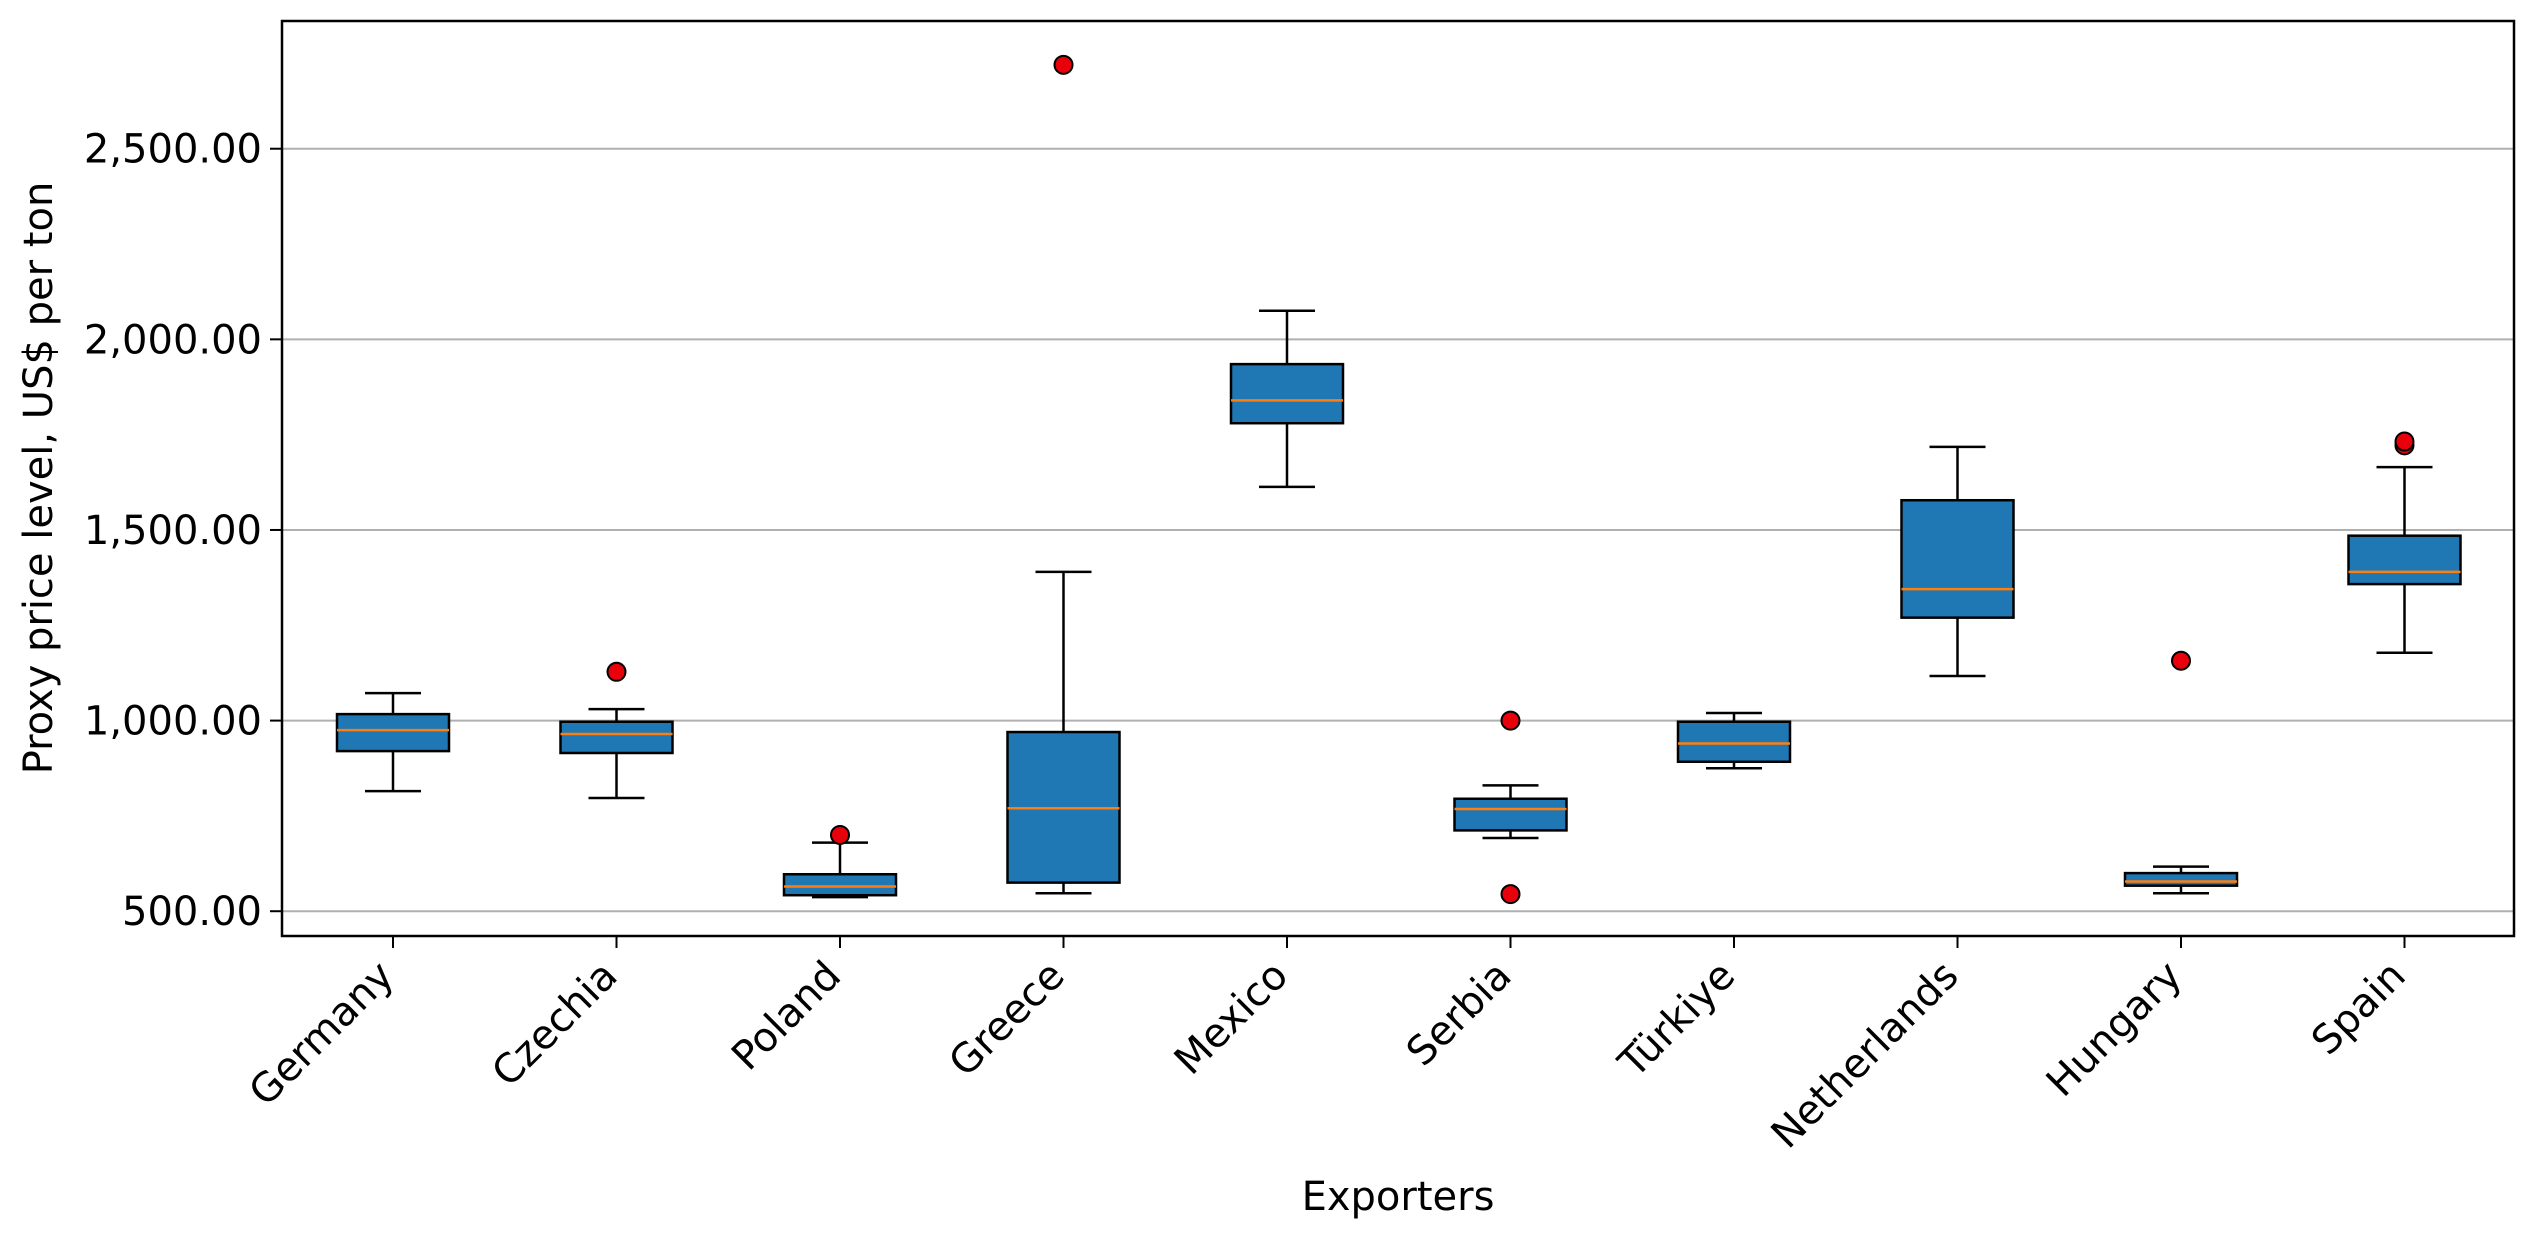 The image size is (2533, 1243). I want to click on y-tick-label: 1,000.00, so click(173, 722).